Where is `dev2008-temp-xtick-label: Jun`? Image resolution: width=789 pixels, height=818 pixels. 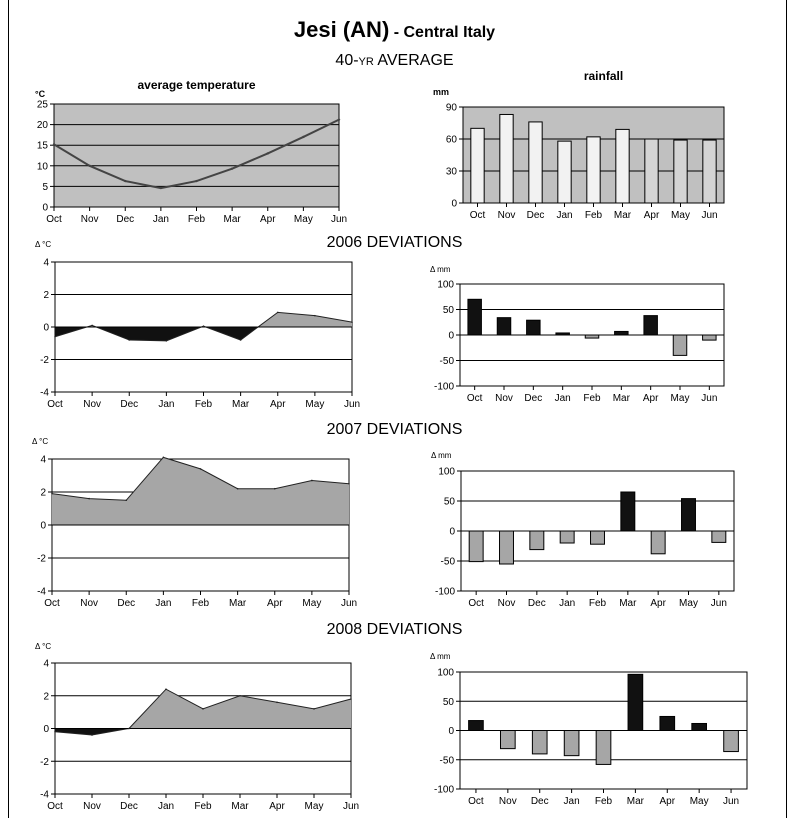 dev2008-temp-xtick-label: Jun is located at coordinates (351, 806).